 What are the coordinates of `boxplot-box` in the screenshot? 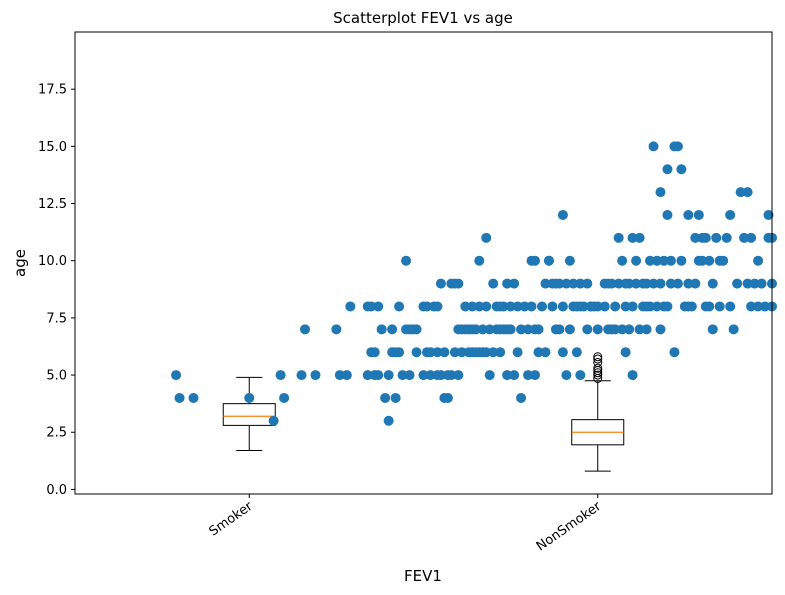 It's located at (249, 414).